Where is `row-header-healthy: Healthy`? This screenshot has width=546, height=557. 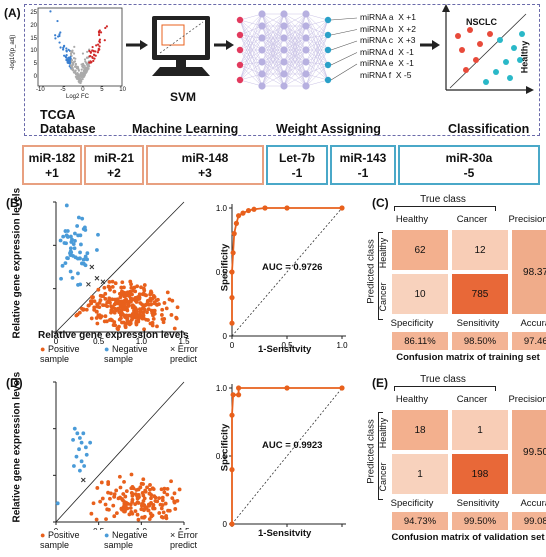
row-header-healthy: Healthy is located at coordinates (383, 253).